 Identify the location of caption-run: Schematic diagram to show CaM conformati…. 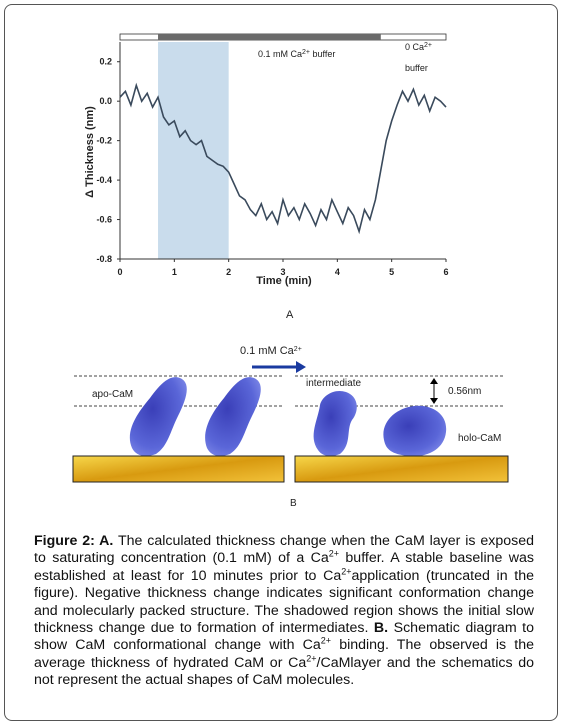
(284, 637).